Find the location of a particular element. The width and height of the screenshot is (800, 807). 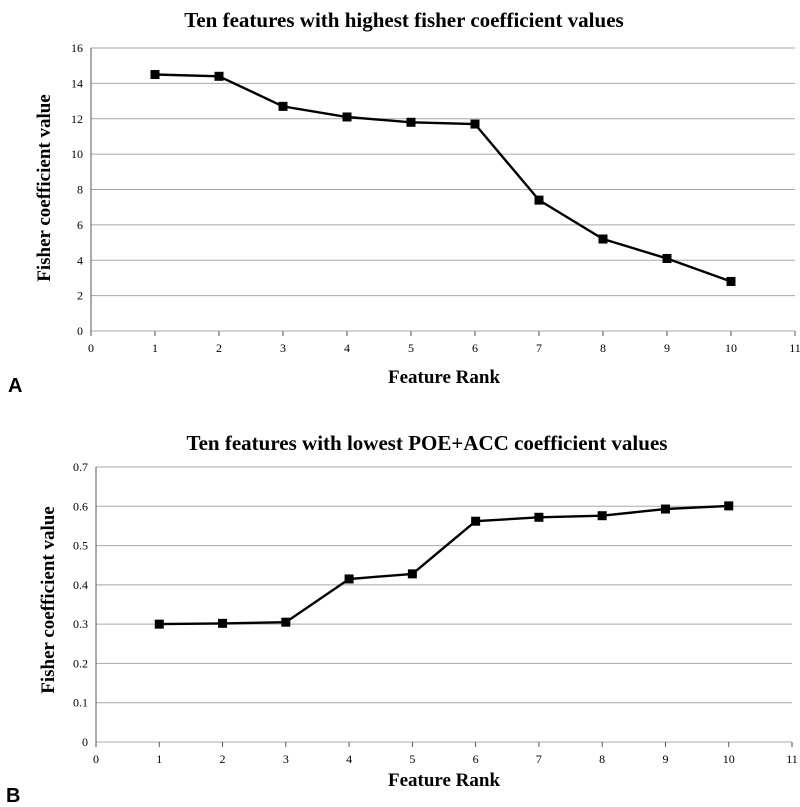

chart-a-x-tick-label: 5 is located at coordinates (411, 348).